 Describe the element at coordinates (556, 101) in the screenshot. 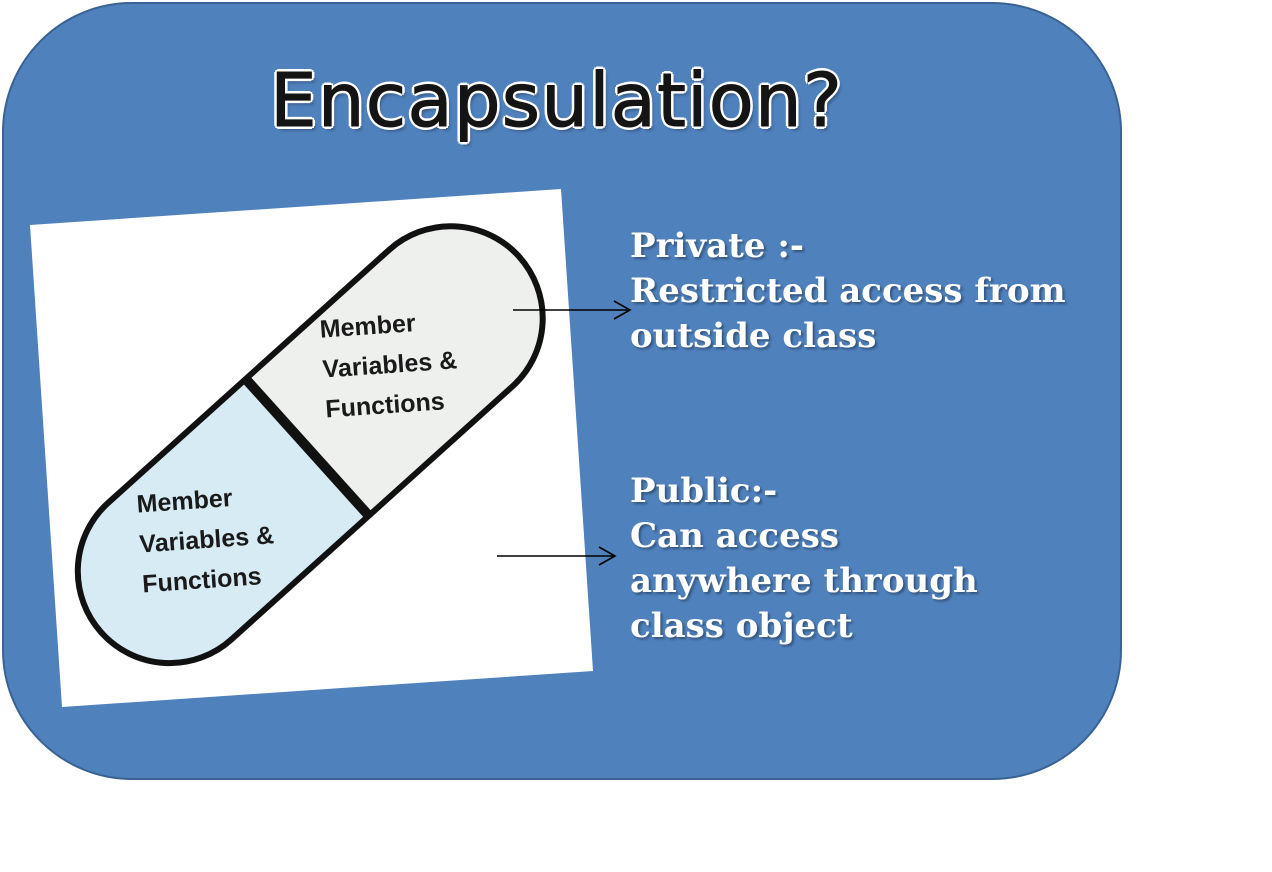

I see `slide-title: Encapsulation?` at that location.